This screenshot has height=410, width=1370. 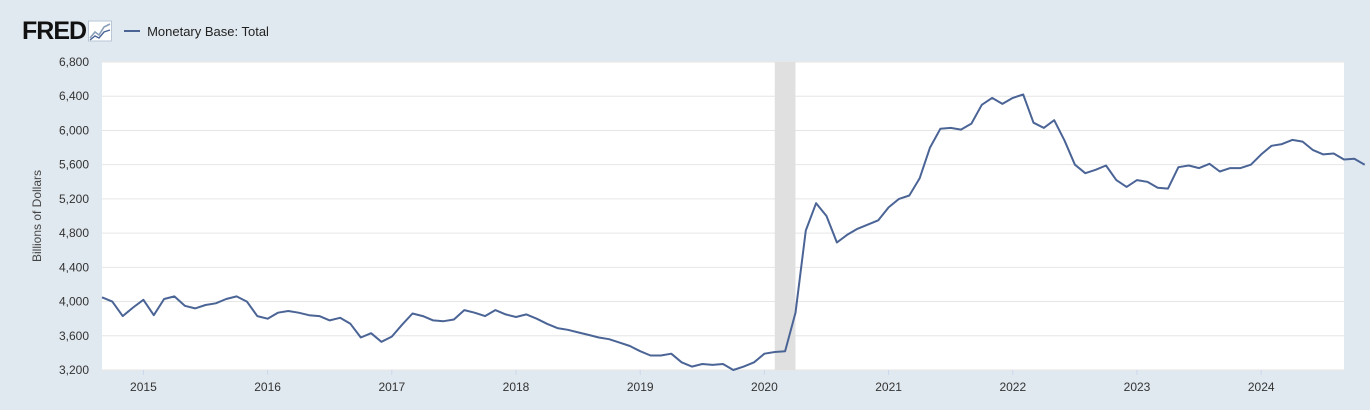 What do you see at coordinates (74, 336) in the screenshot?
I see `y-tick-label: 3,600` at bounding box center [74, 336].